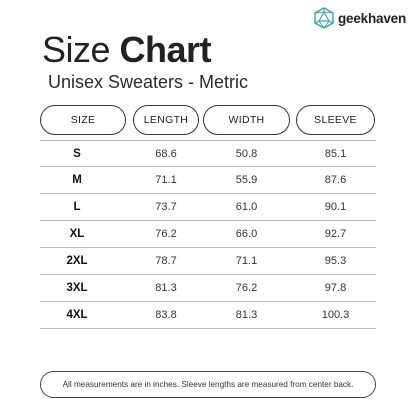 This screenshot has height=416, width=416. What do you see at coordinates (335, 207) in the screenshot?
I see `sleeve-cell: 90.1` at bounding box center [335, 207].